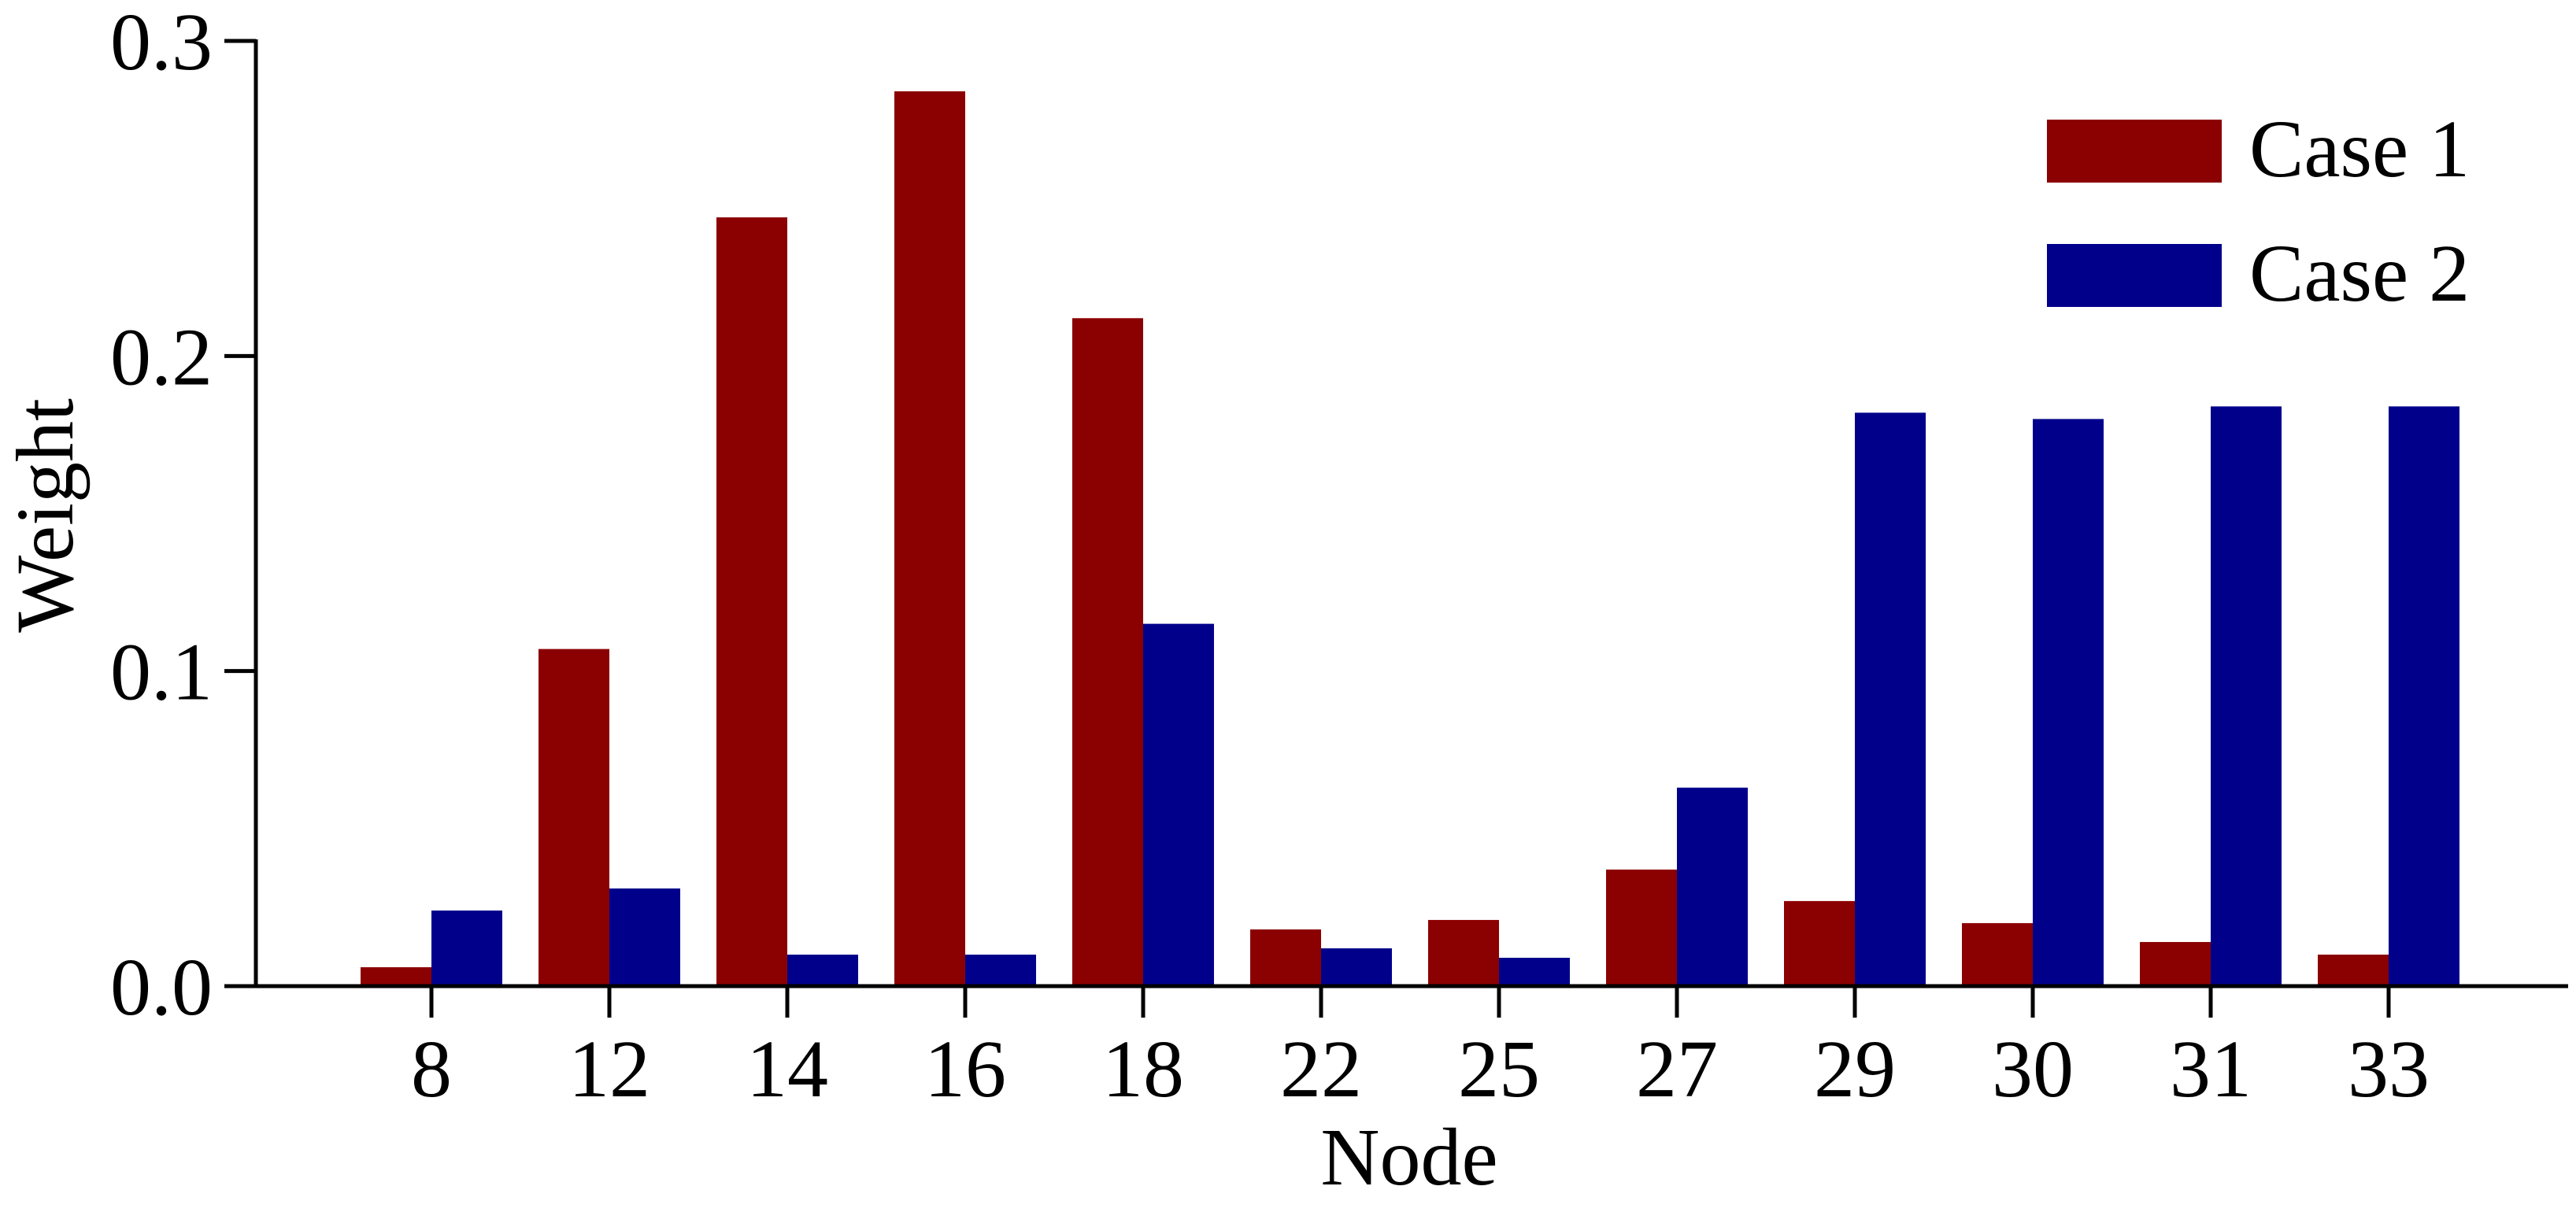  Describe the element at coordinates (1499, 1069) in the screenshot. I see `x-tick-label: 25` at that location.